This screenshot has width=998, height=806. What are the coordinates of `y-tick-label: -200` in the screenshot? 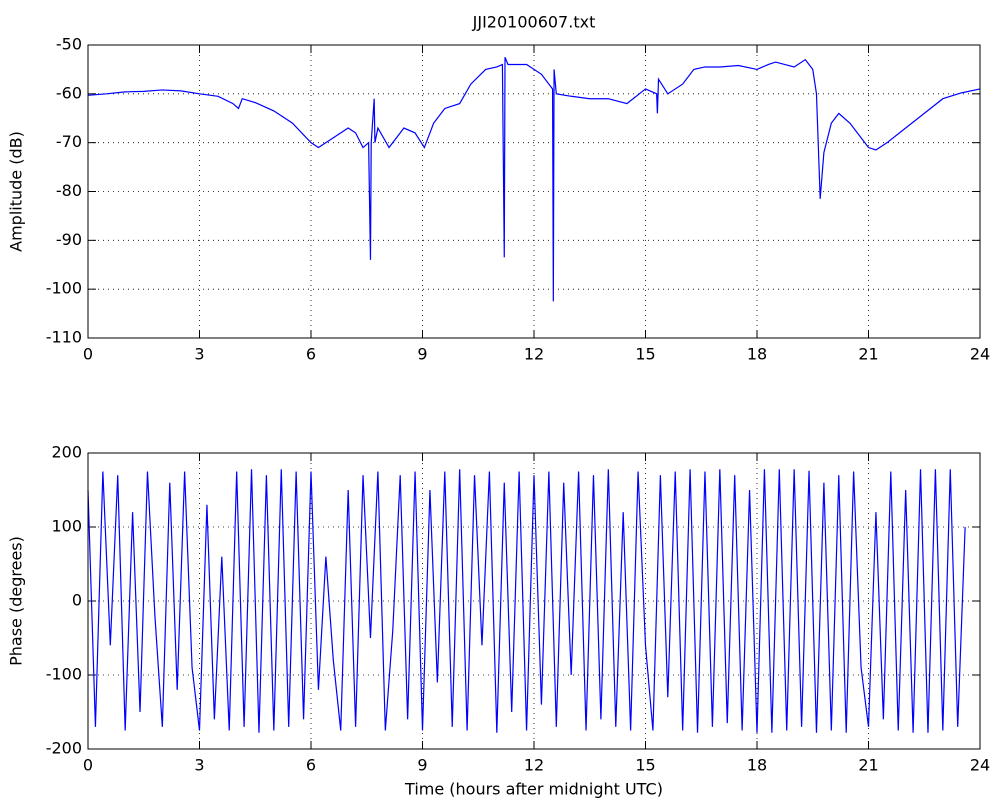 It's located at (64, 748).